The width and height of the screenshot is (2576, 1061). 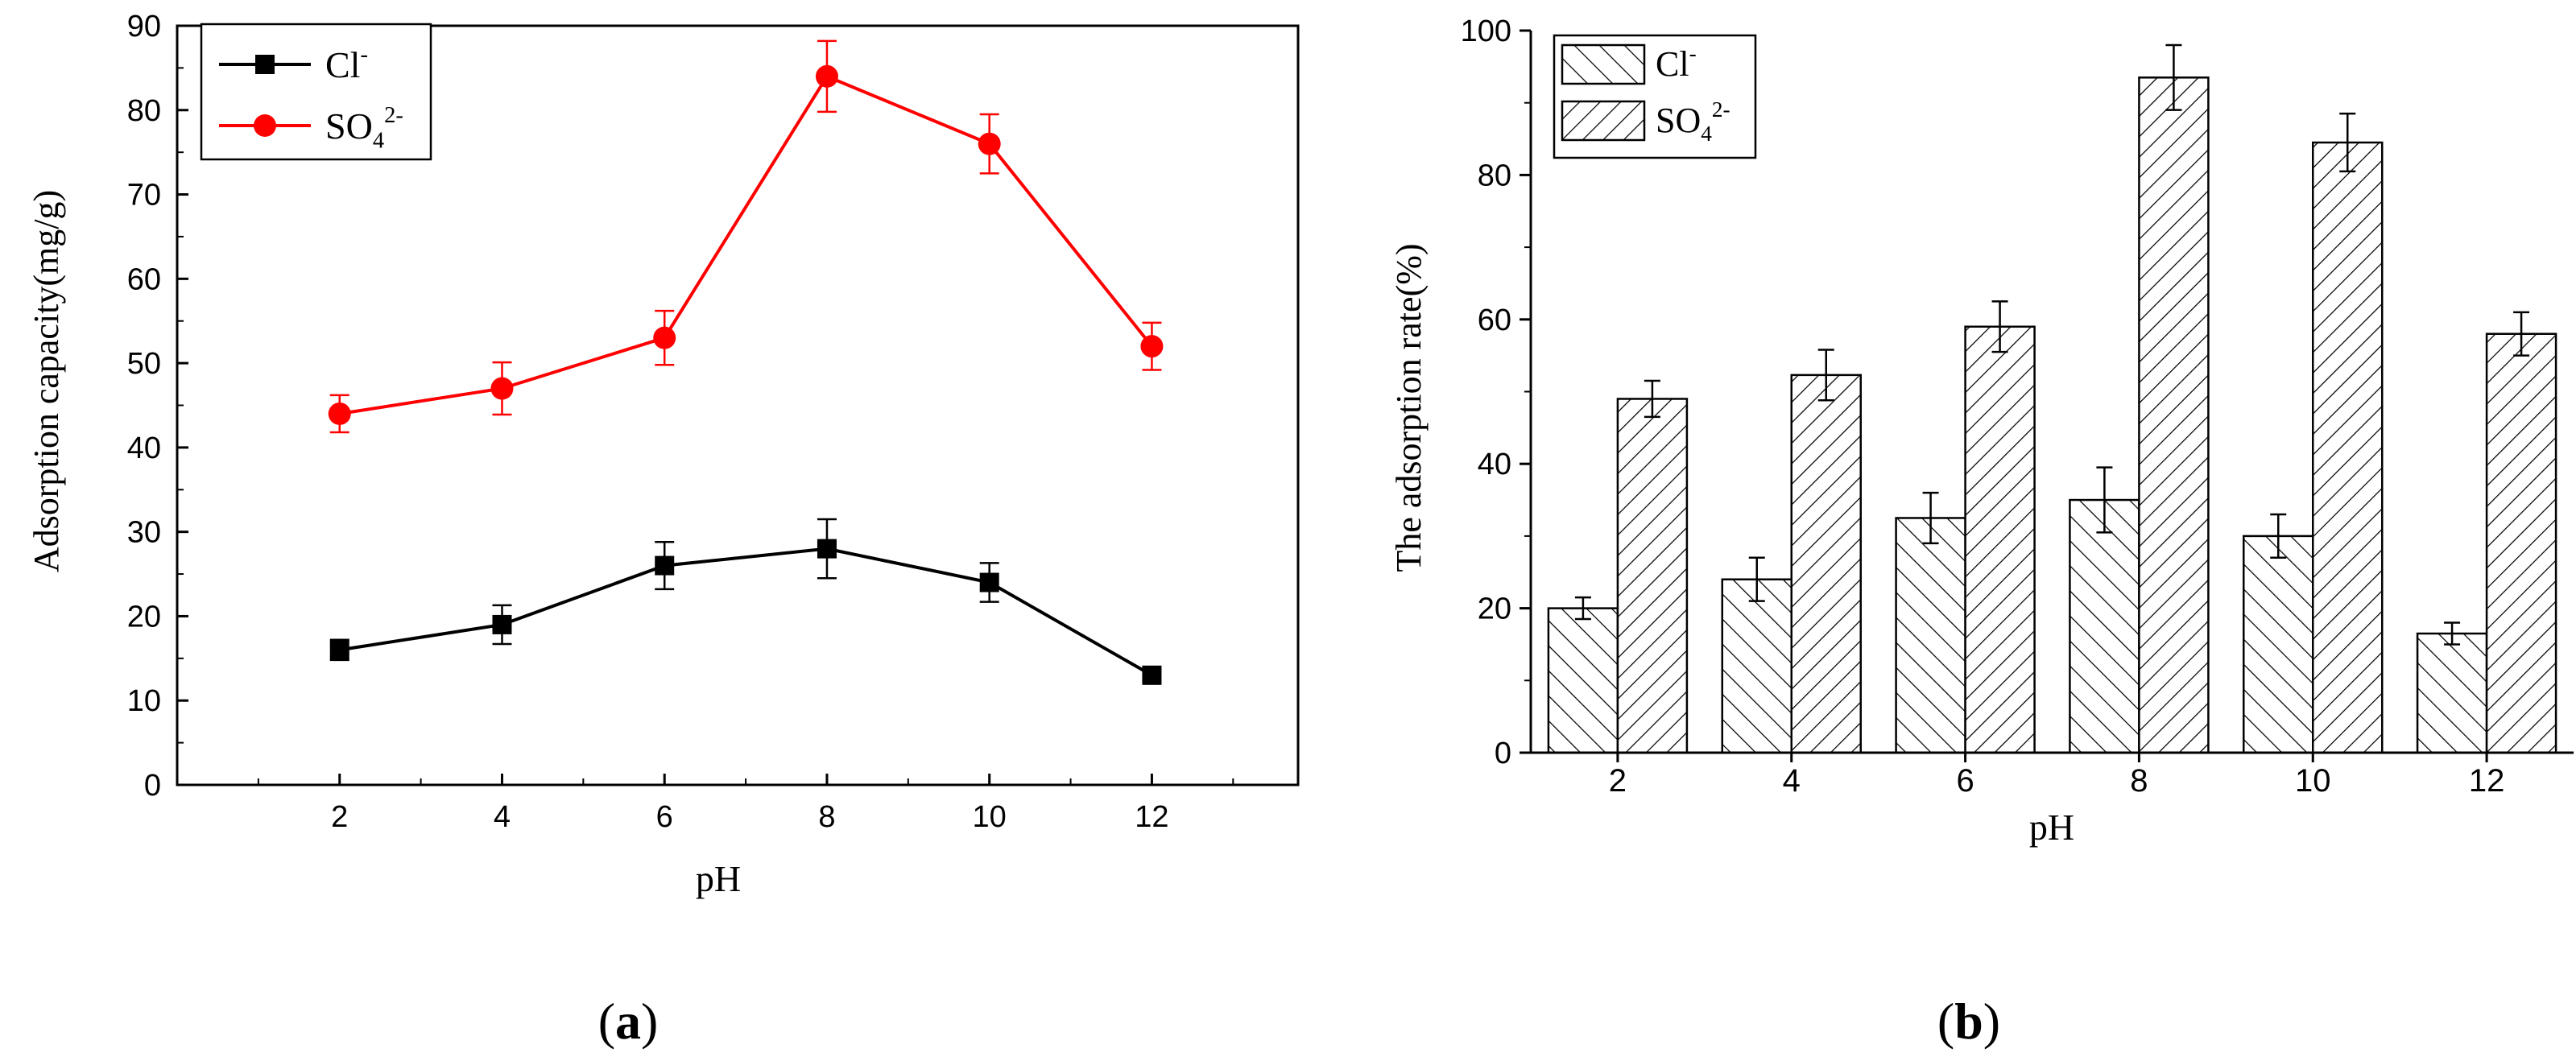 I want to click on panel-label-letter: a, so click(x=628, y=1021).